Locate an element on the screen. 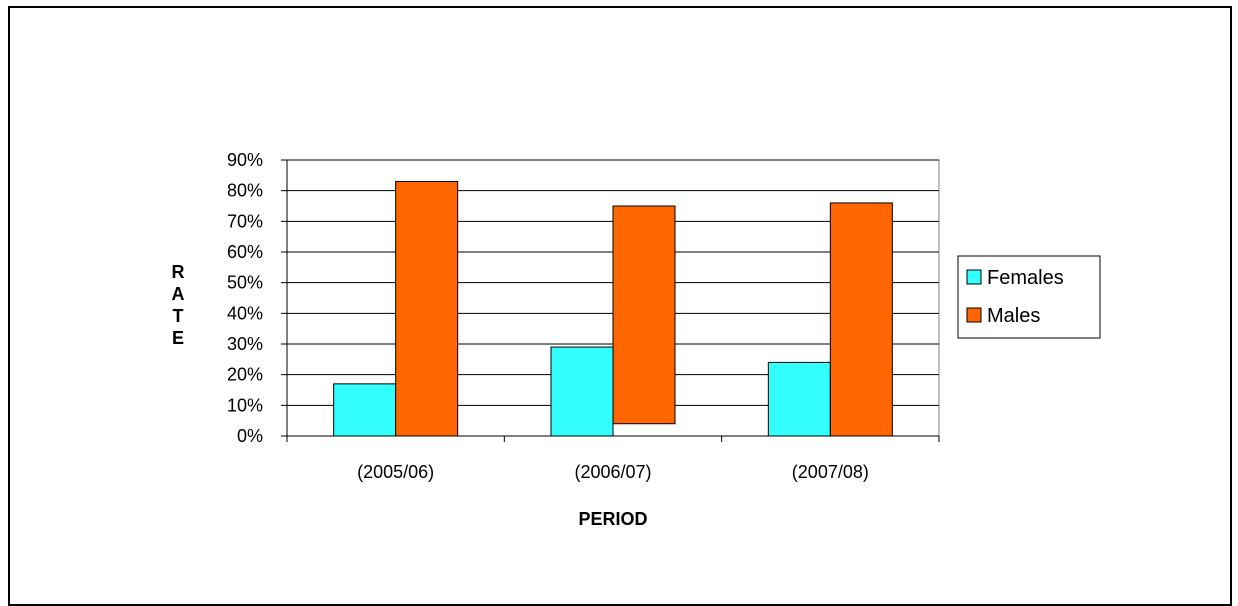 The height and width of the screenshot is (606, 1238). y-tick-label: 40% is located at coordinates (245, 313).